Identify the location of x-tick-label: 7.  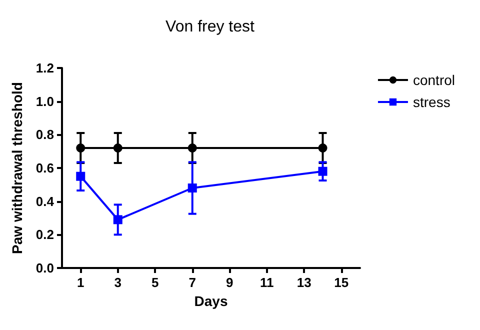
(192, 282).